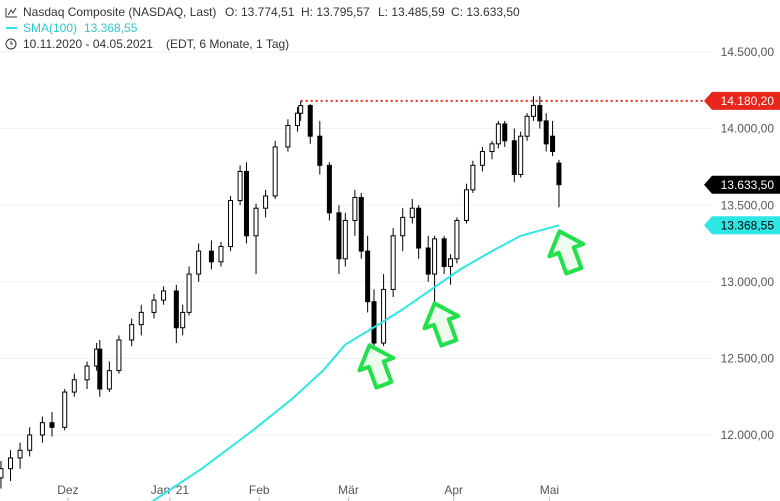 Image resolution: width=780 pixels, height=501 pixels. Describe the element at coordinates (748, 129) in the screenshot. I see `y-tick-label: 14.000,00` at that location.